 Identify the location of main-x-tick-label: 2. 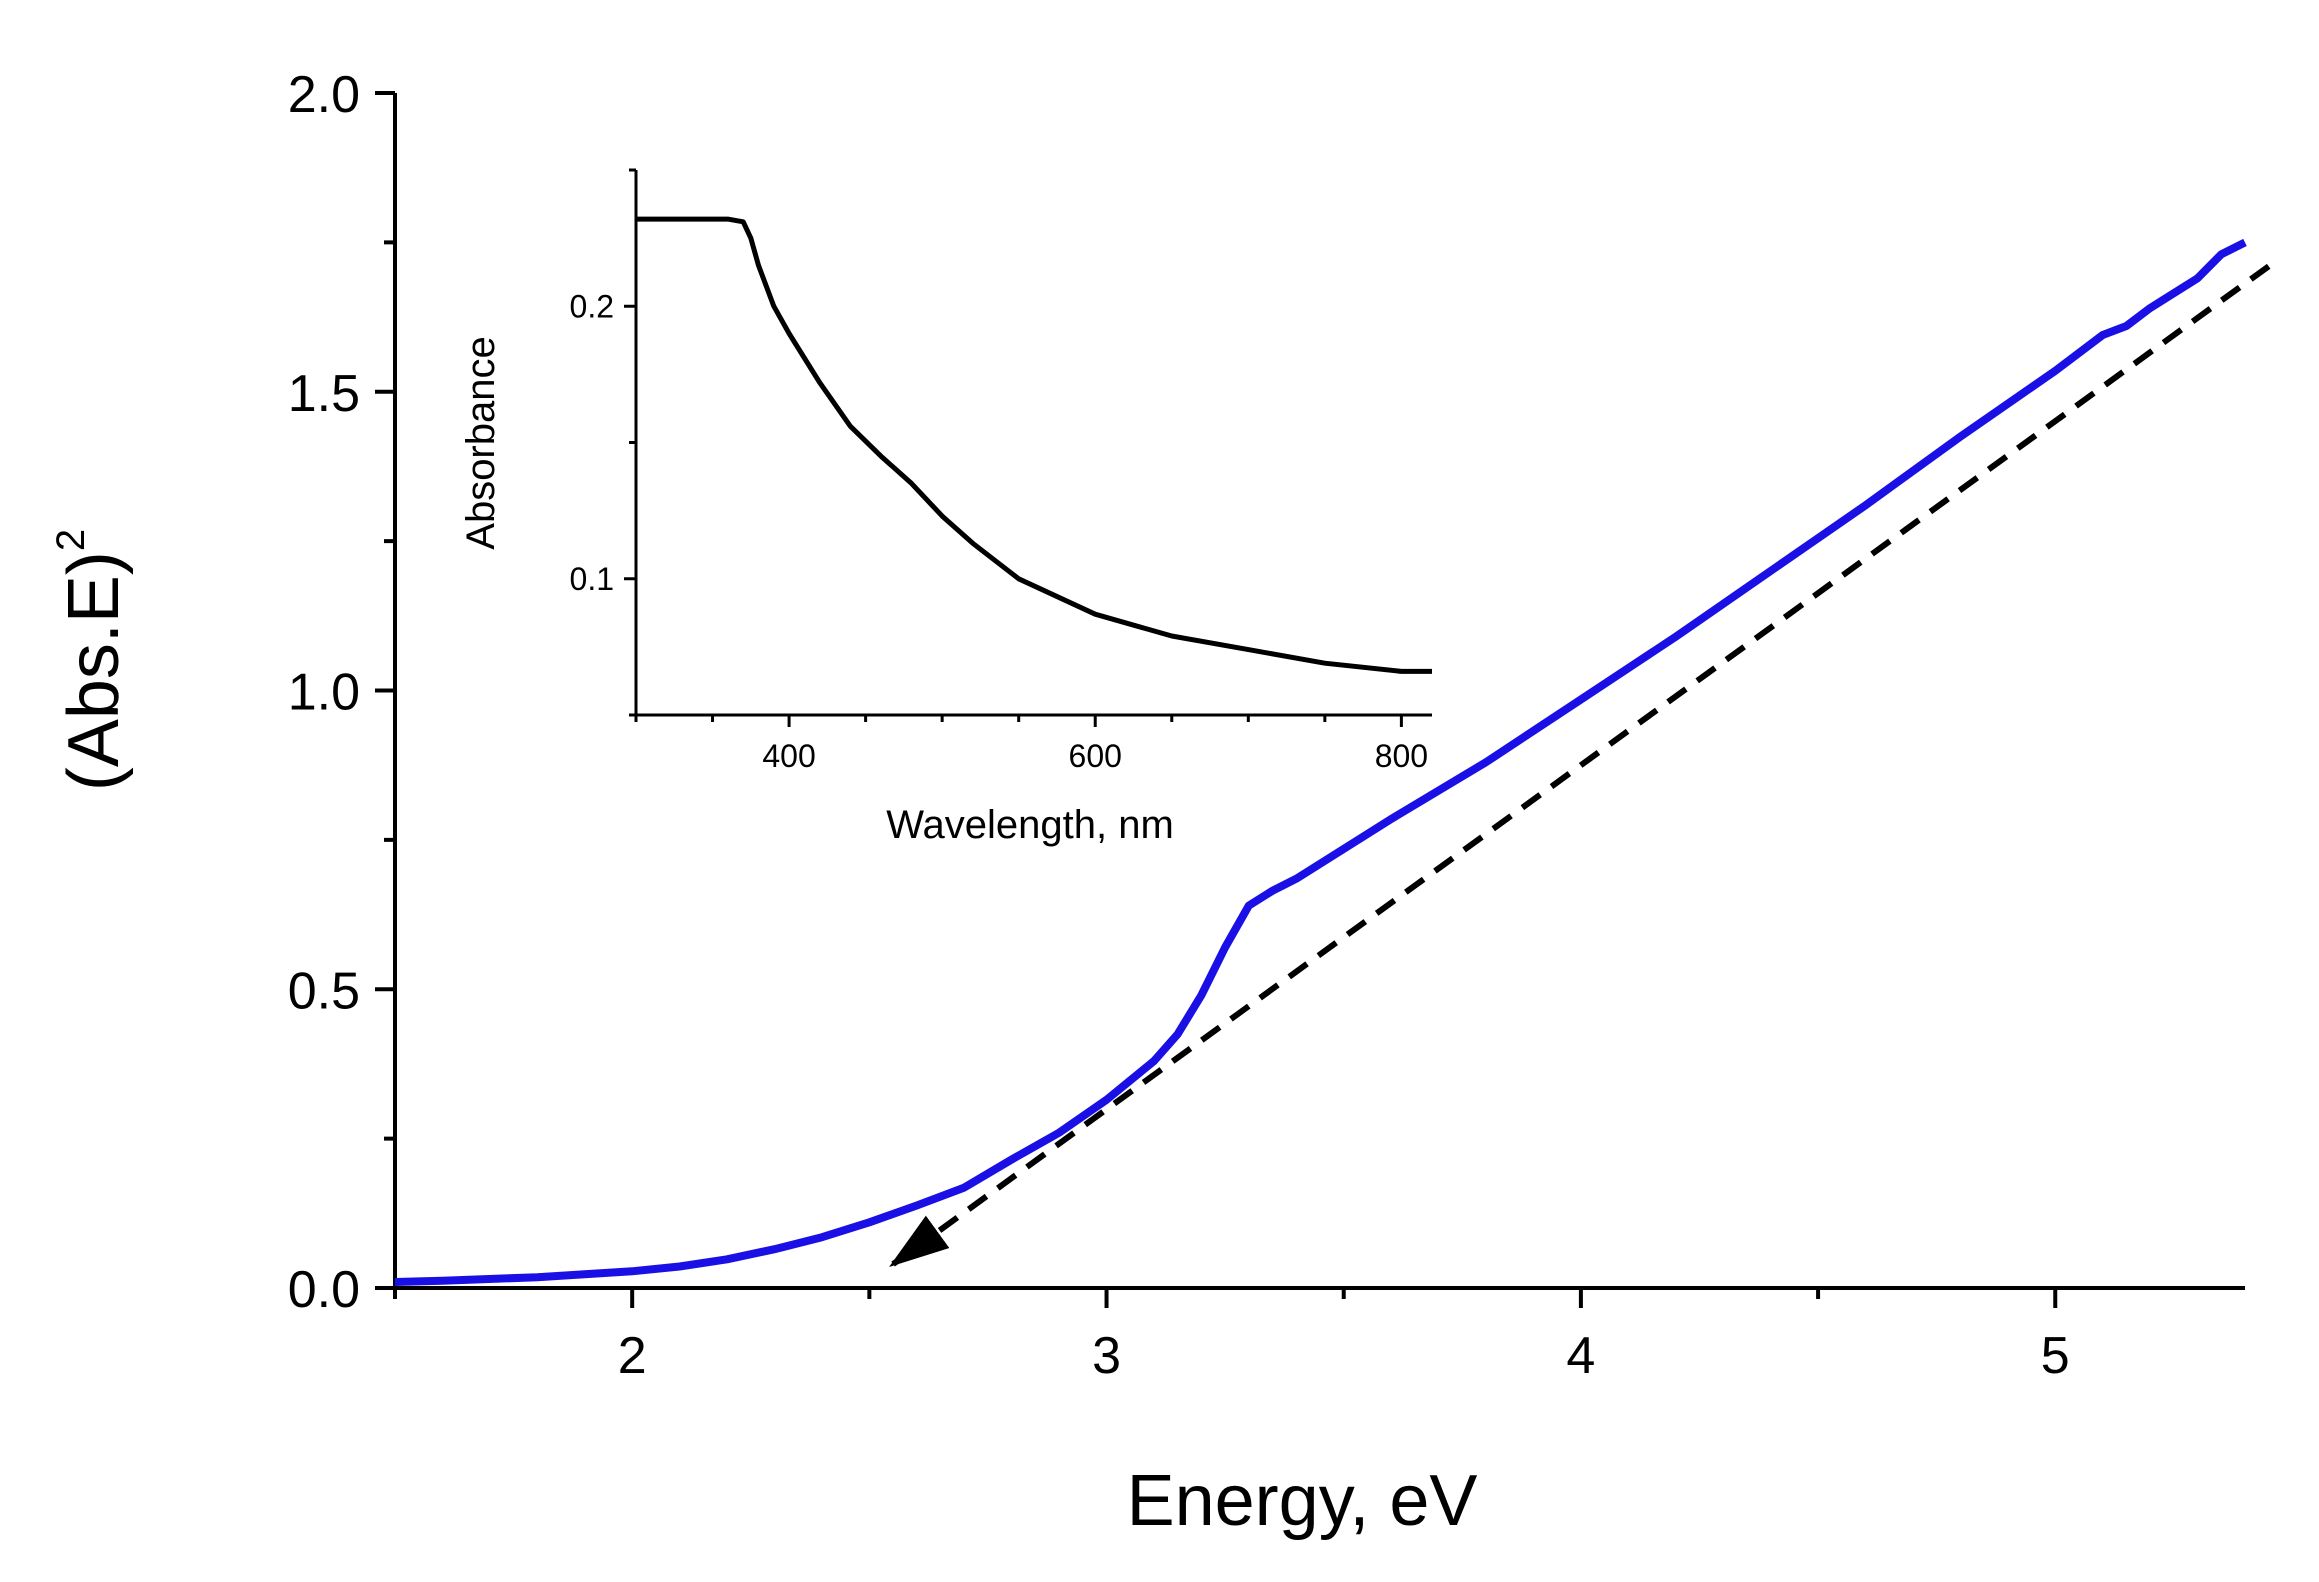
(632, 1356).